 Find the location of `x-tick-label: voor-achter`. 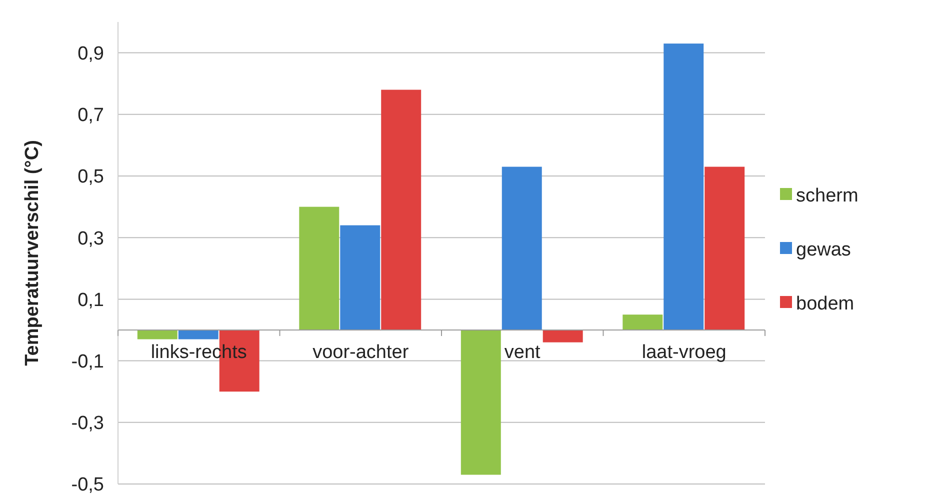

x-tick-label: voor-achter is located at coordinates (361, 352).